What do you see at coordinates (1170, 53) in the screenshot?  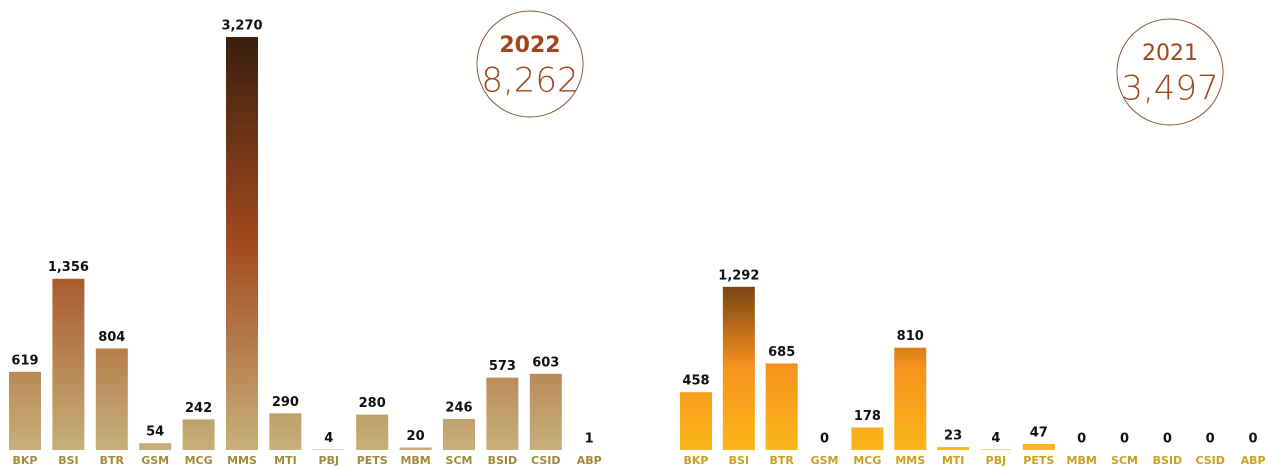 I see `annotation-year: 2021` at bounding box center [1170, 53].